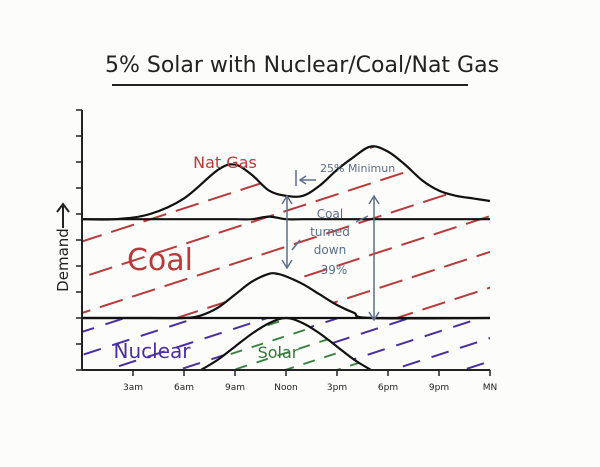 The height and width of the screenshot is (467, 600). What do you see at coordinates (184, 388) in the screenshot?
I see `x-tick-label: 6am` at bounding box center [184, 388].